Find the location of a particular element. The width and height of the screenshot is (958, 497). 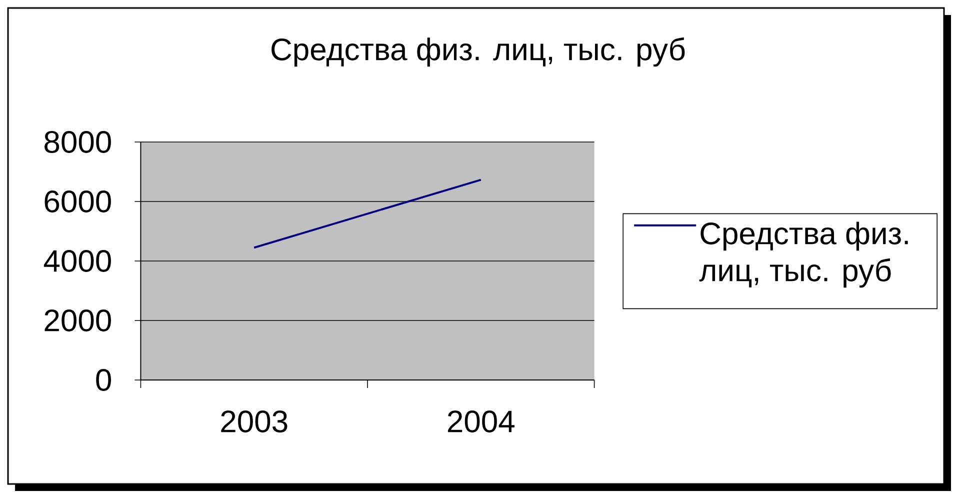

x-tick-label: 2003 is located at coordinates (254, 421).